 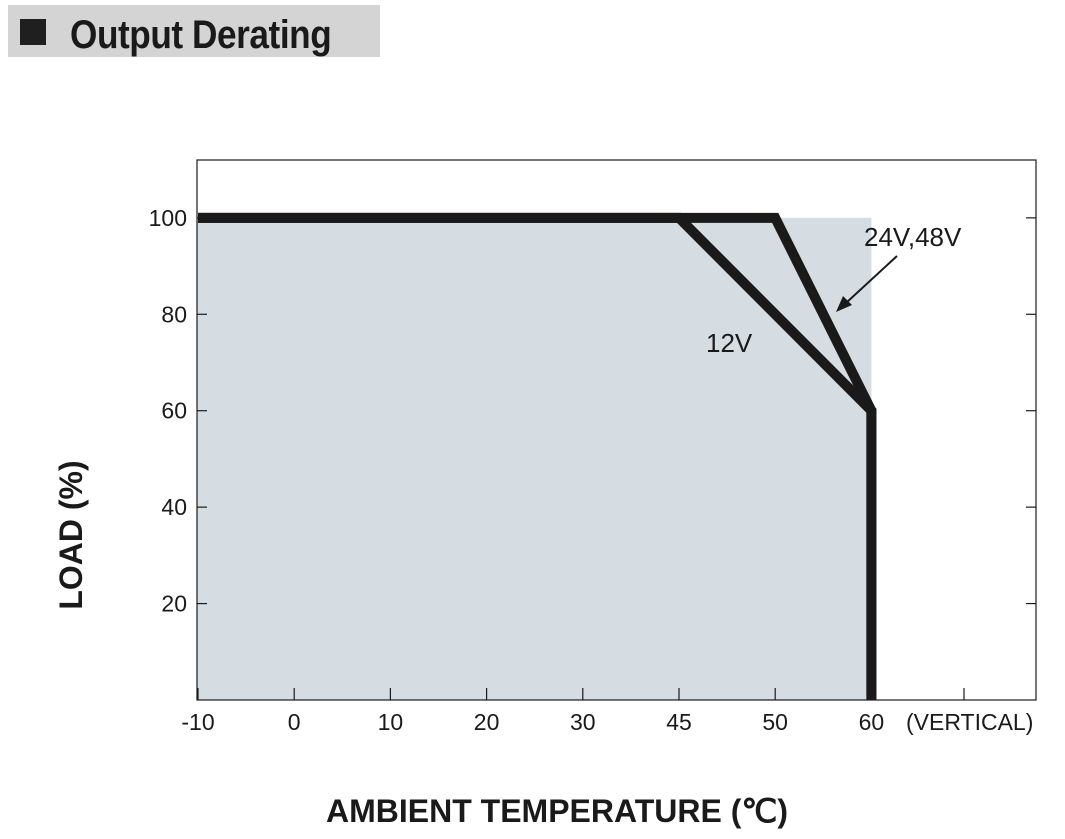 What do you see at coordinates (729, 343) in the screenshot?
I see `series-label-12v: 12V` at bounding box center [729, 343].